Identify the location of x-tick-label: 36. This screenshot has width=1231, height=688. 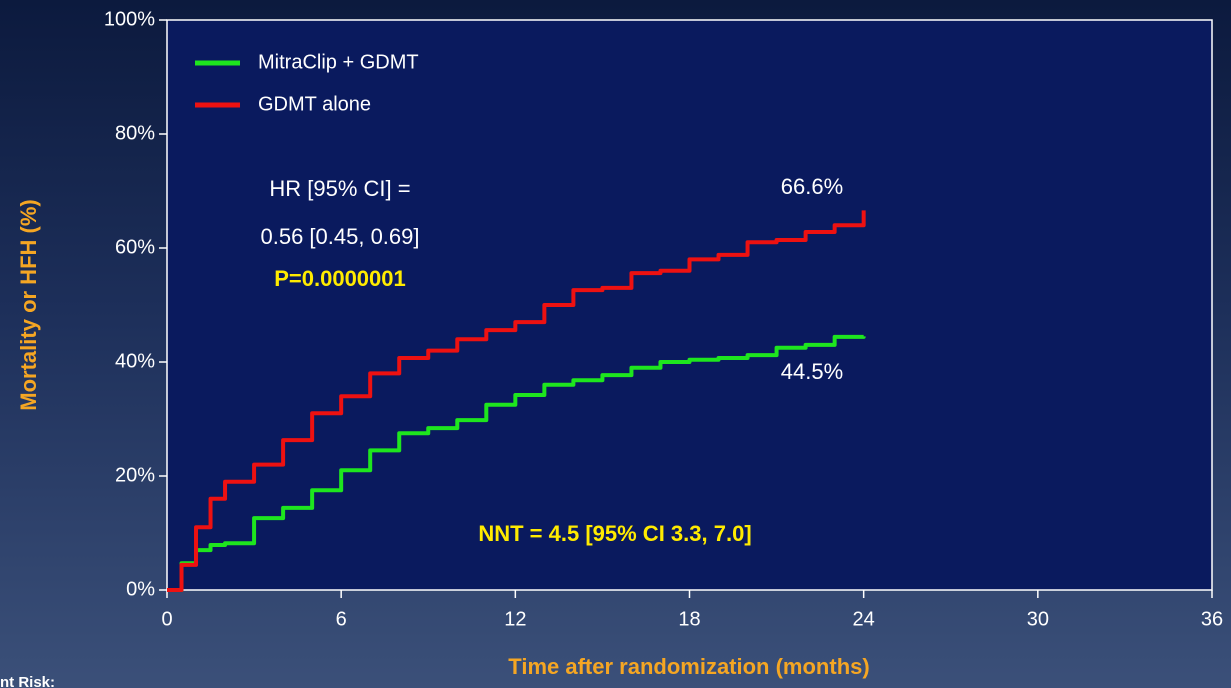
(1212, 619).